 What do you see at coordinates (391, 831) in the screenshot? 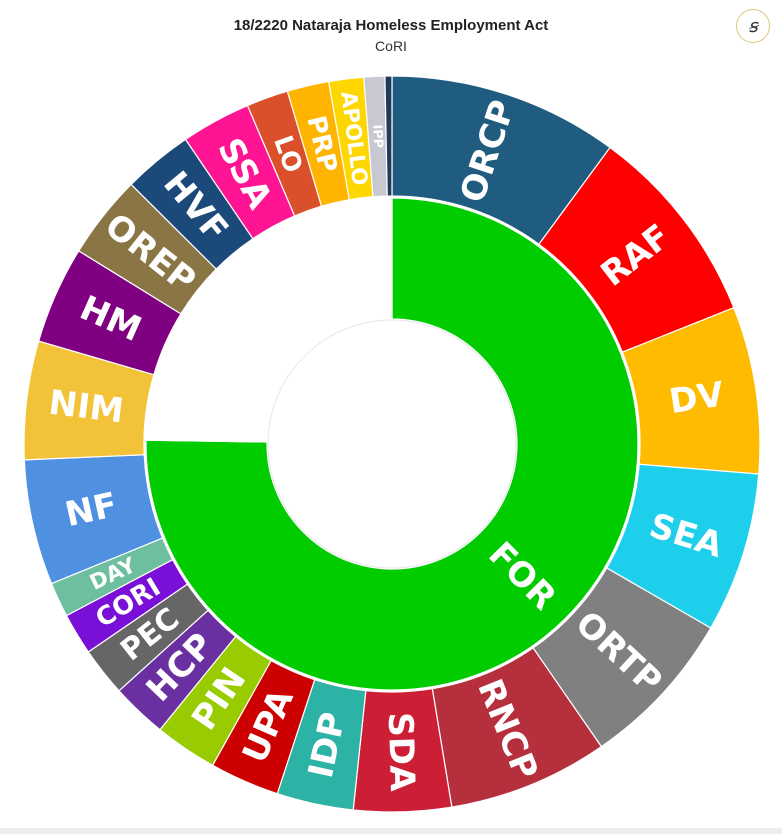
I see `footer-divider` at bounding box center [391, 831].